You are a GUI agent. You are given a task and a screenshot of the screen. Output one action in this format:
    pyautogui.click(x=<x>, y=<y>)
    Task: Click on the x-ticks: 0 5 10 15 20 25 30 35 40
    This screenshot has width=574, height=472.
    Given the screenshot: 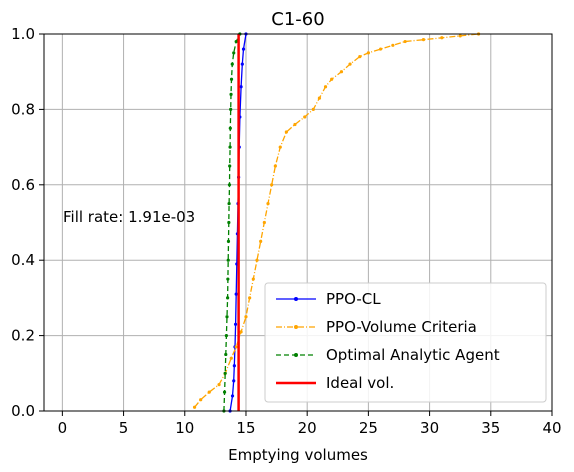 What is the action you would take?
    pyautogui.click(x=310, y=424)
    